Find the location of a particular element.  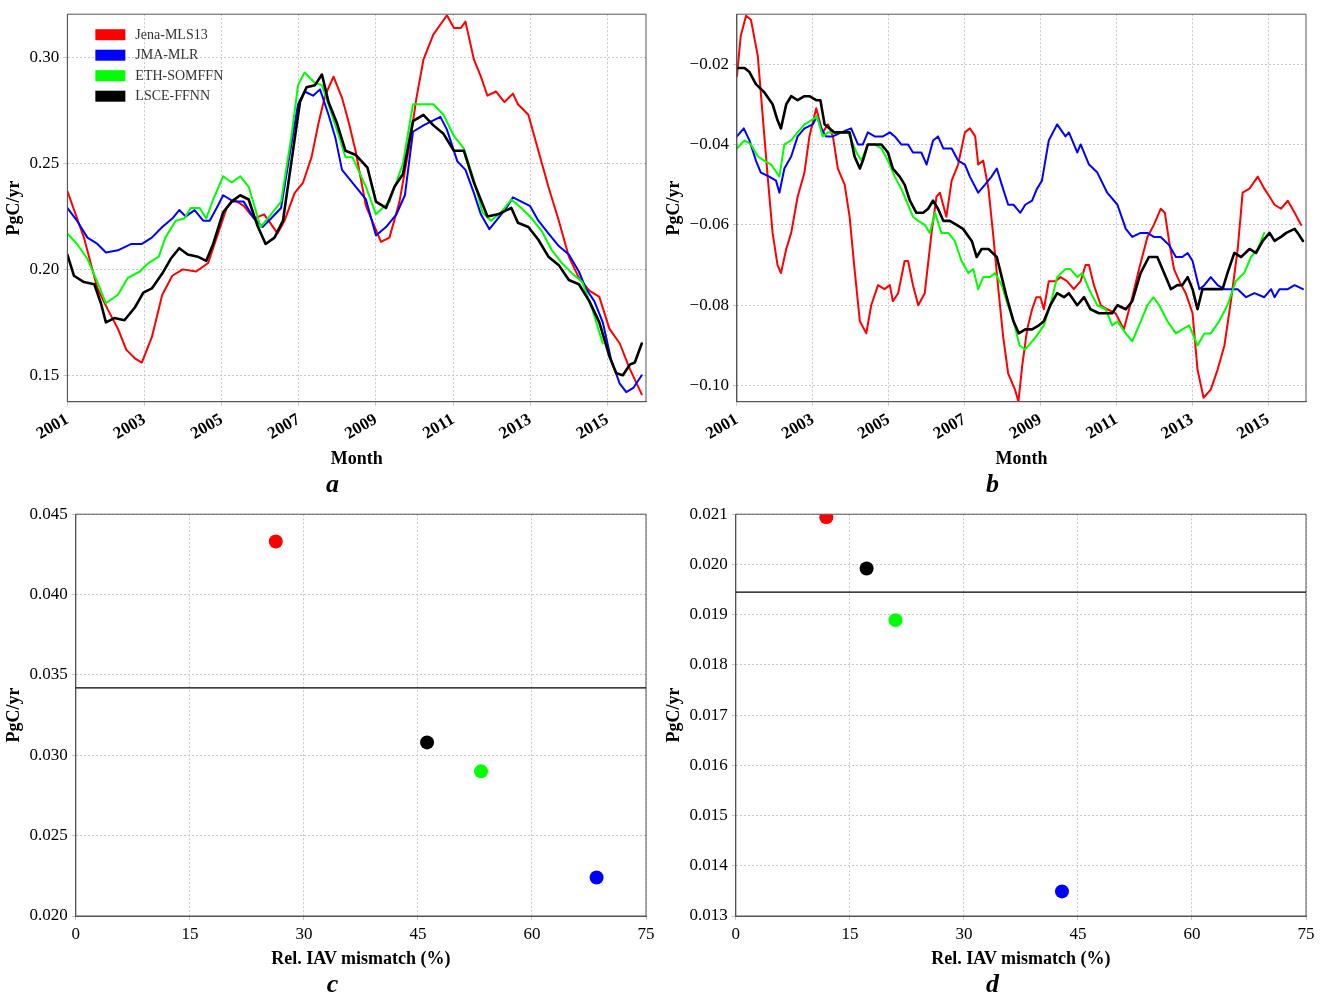

y-tick-label: −0.08 is located at coordinates (709, 304).